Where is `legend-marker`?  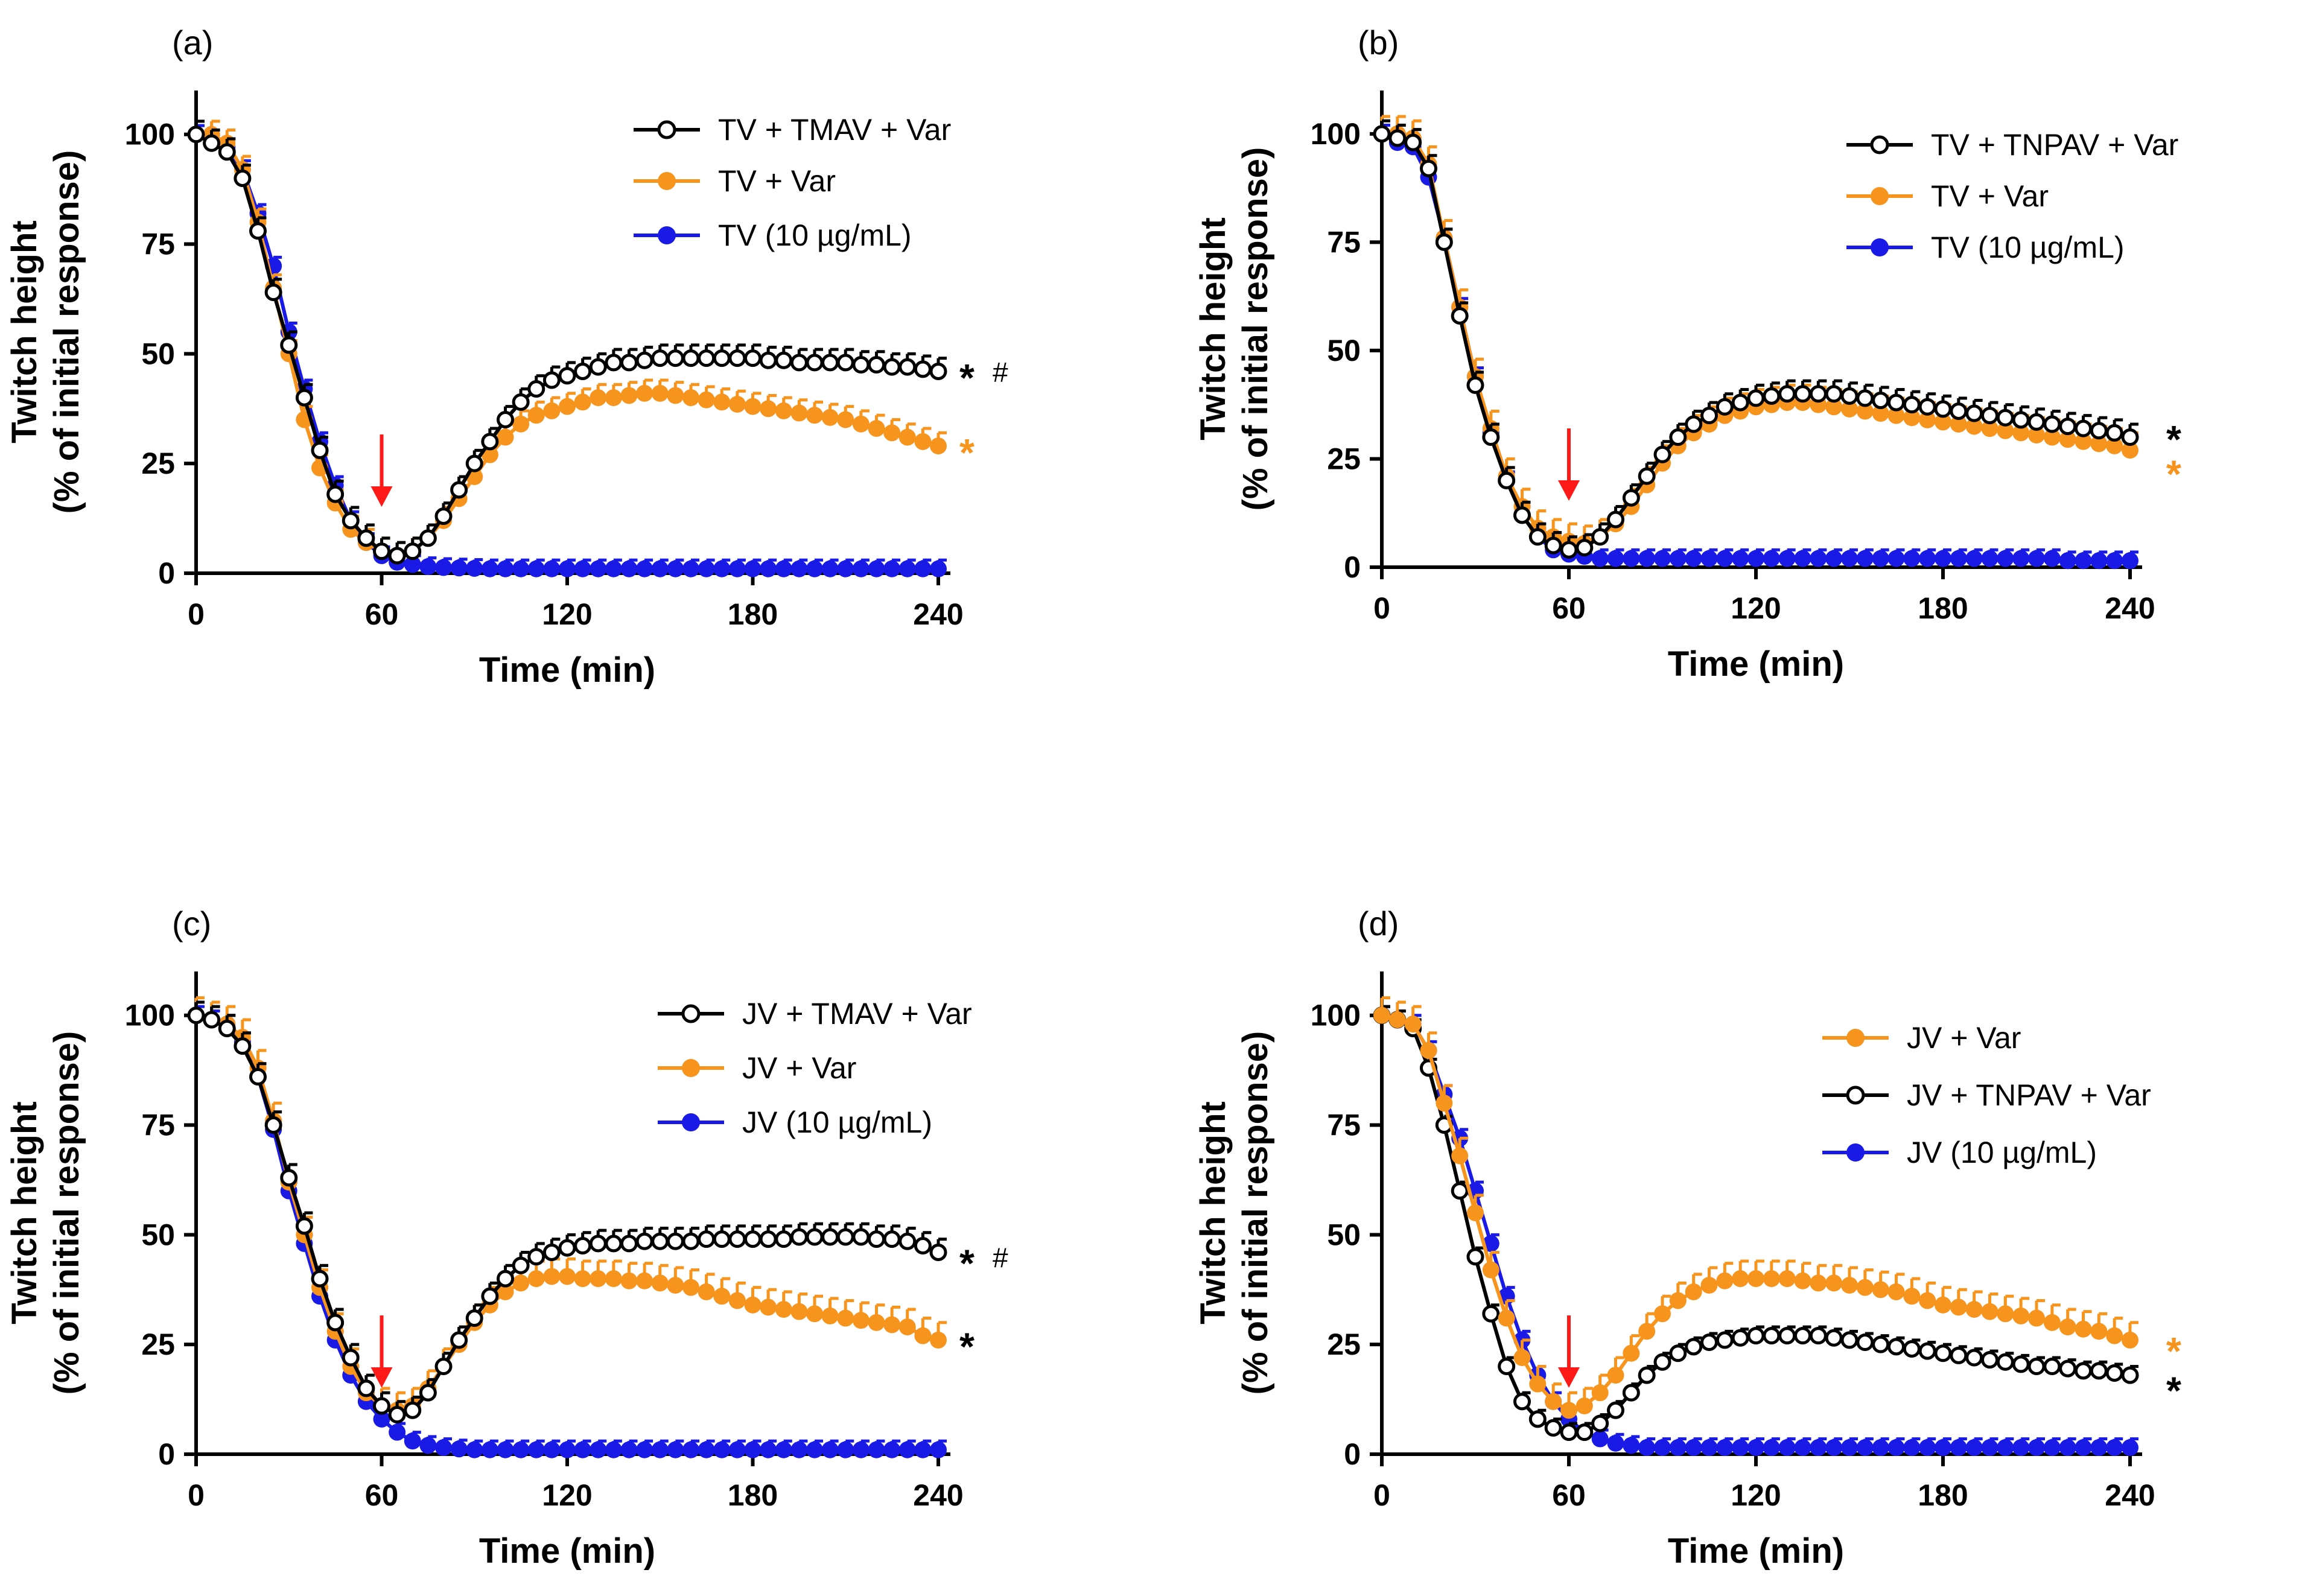
legend-marker is located at coordinates (667, 181).